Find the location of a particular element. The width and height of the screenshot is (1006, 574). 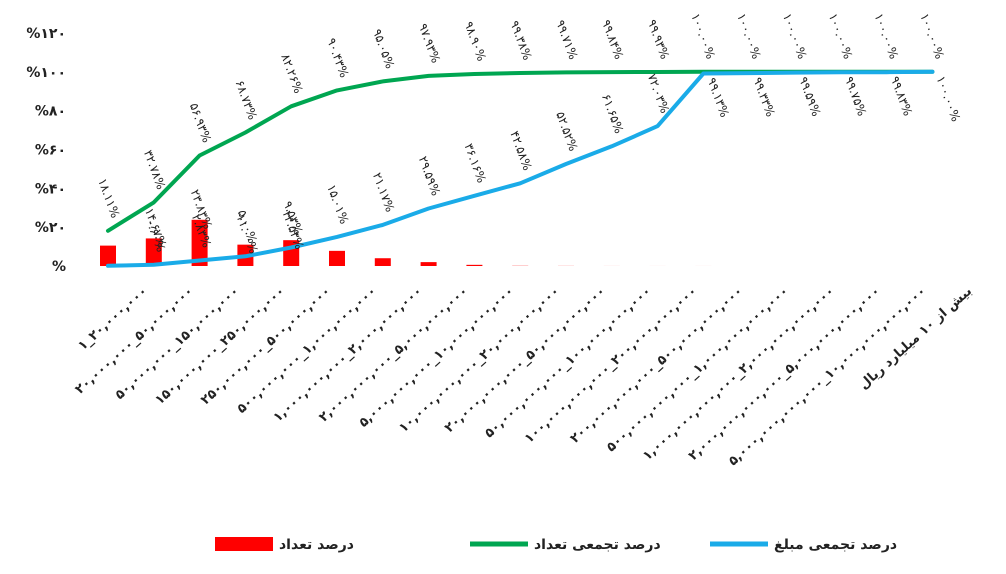

legend-label: درصد تجمعی تعداد is located at coordinates (597, 545).